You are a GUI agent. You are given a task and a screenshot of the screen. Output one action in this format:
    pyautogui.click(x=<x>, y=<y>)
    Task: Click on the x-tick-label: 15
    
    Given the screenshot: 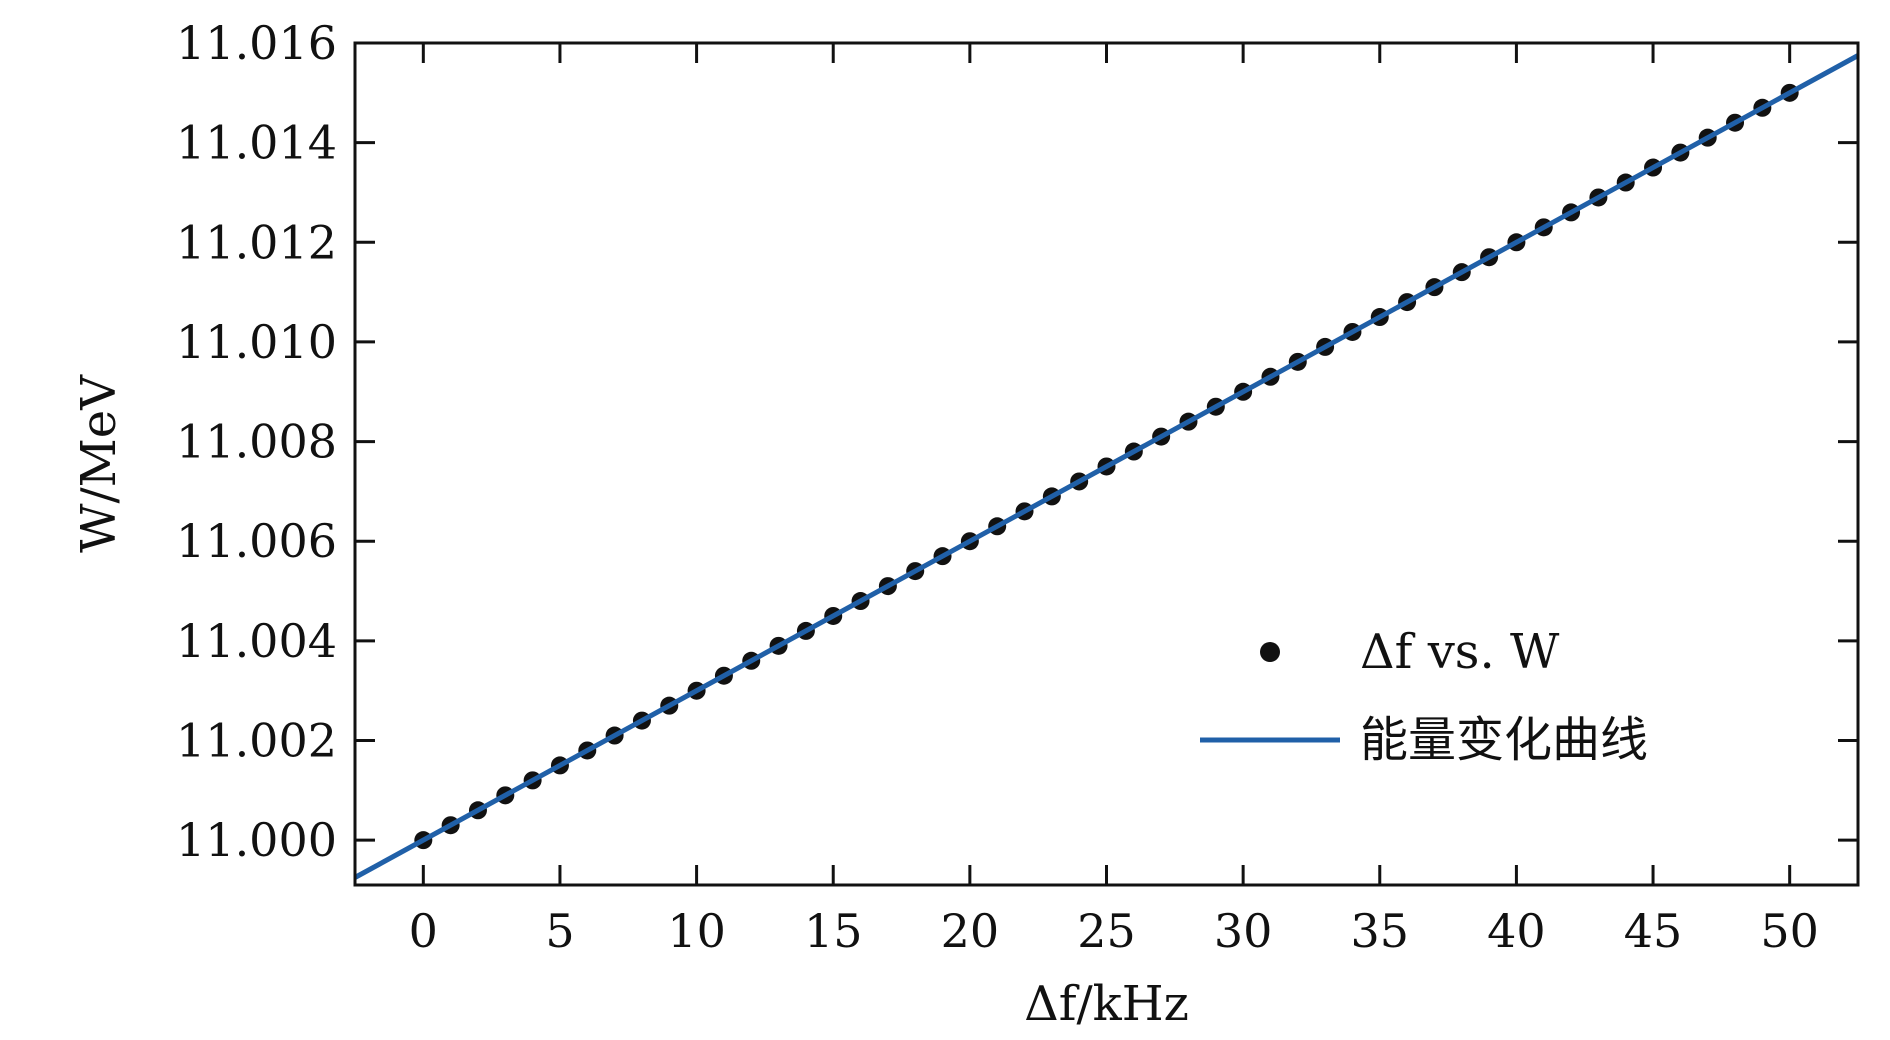 What is the action you would take?
    pyautogui.click(x=833, y=931)
    